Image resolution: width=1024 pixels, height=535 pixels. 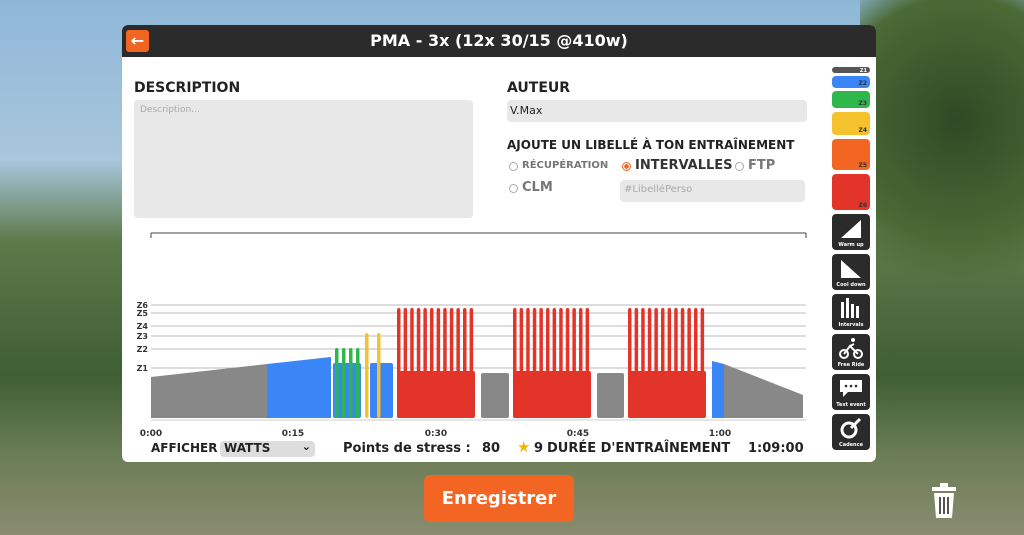 What do you see at coordinates (524, 447) in the screenshot?
I see `level-star: ★` at bounding box center [524, 447].